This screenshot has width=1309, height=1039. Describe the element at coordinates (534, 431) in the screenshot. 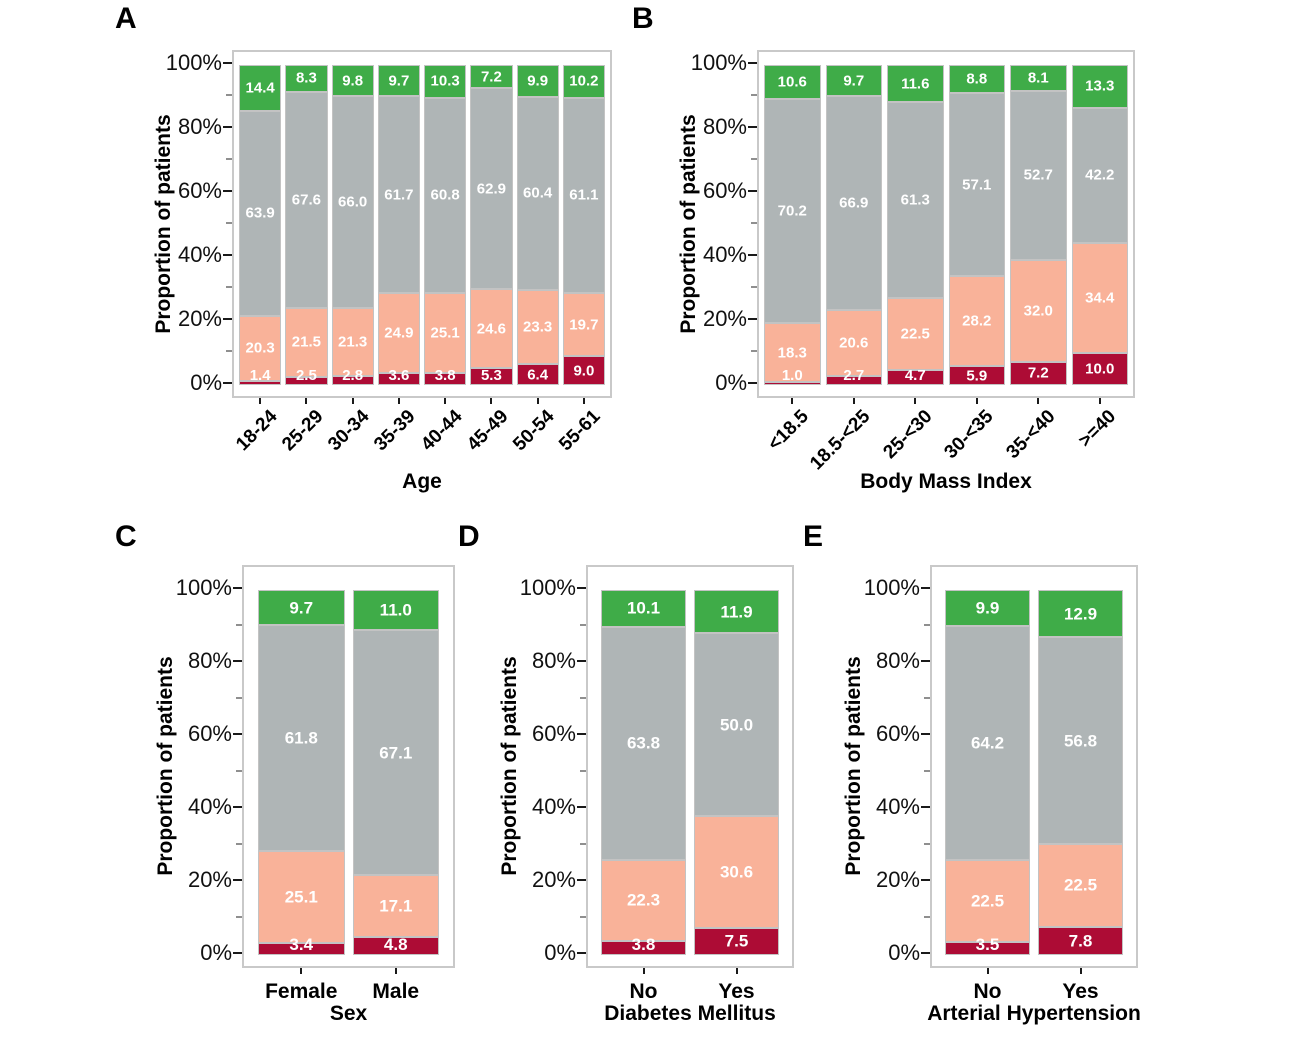

I see `panel-a-x-tick-label: 50-54` at that location.